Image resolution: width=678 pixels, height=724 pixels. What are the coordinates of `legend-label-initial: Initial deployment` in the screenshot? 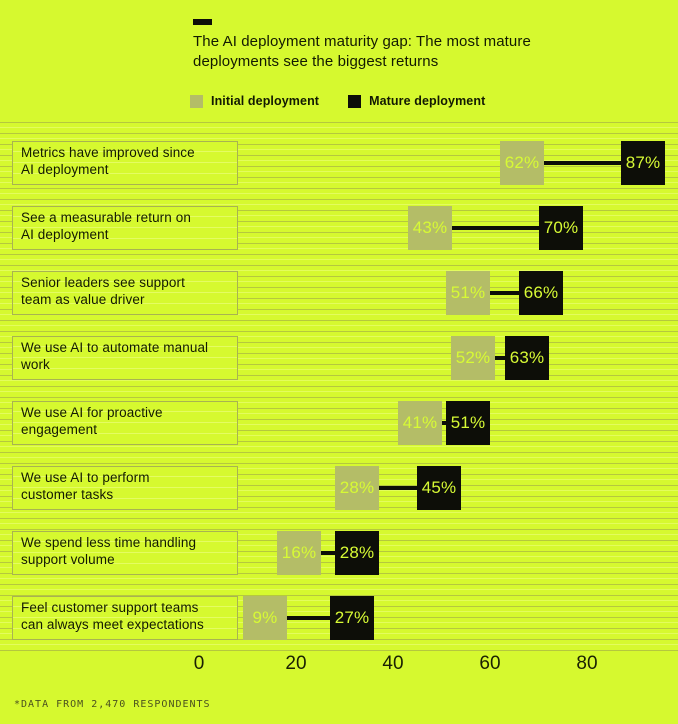 It's located at (265, 101).